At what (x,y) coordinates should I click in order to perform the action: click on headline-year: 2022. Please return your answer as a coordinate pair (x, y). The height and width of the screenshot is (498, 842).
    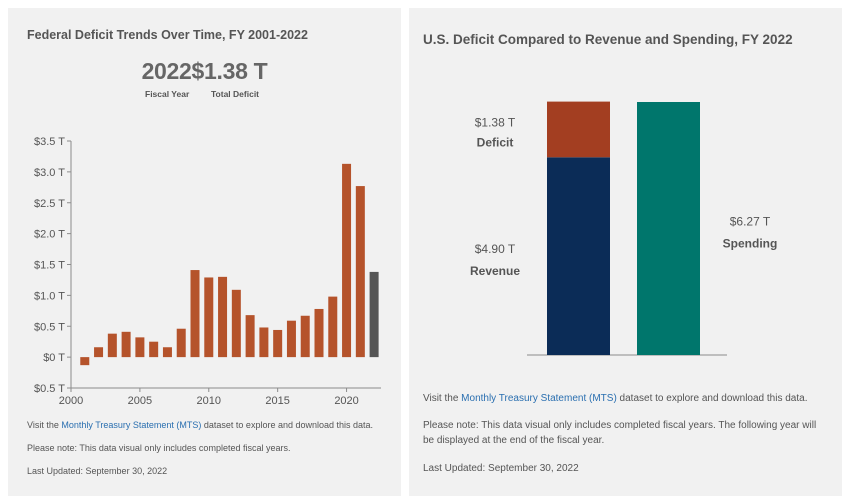
    Looking at the image, I should click on (166, 71).